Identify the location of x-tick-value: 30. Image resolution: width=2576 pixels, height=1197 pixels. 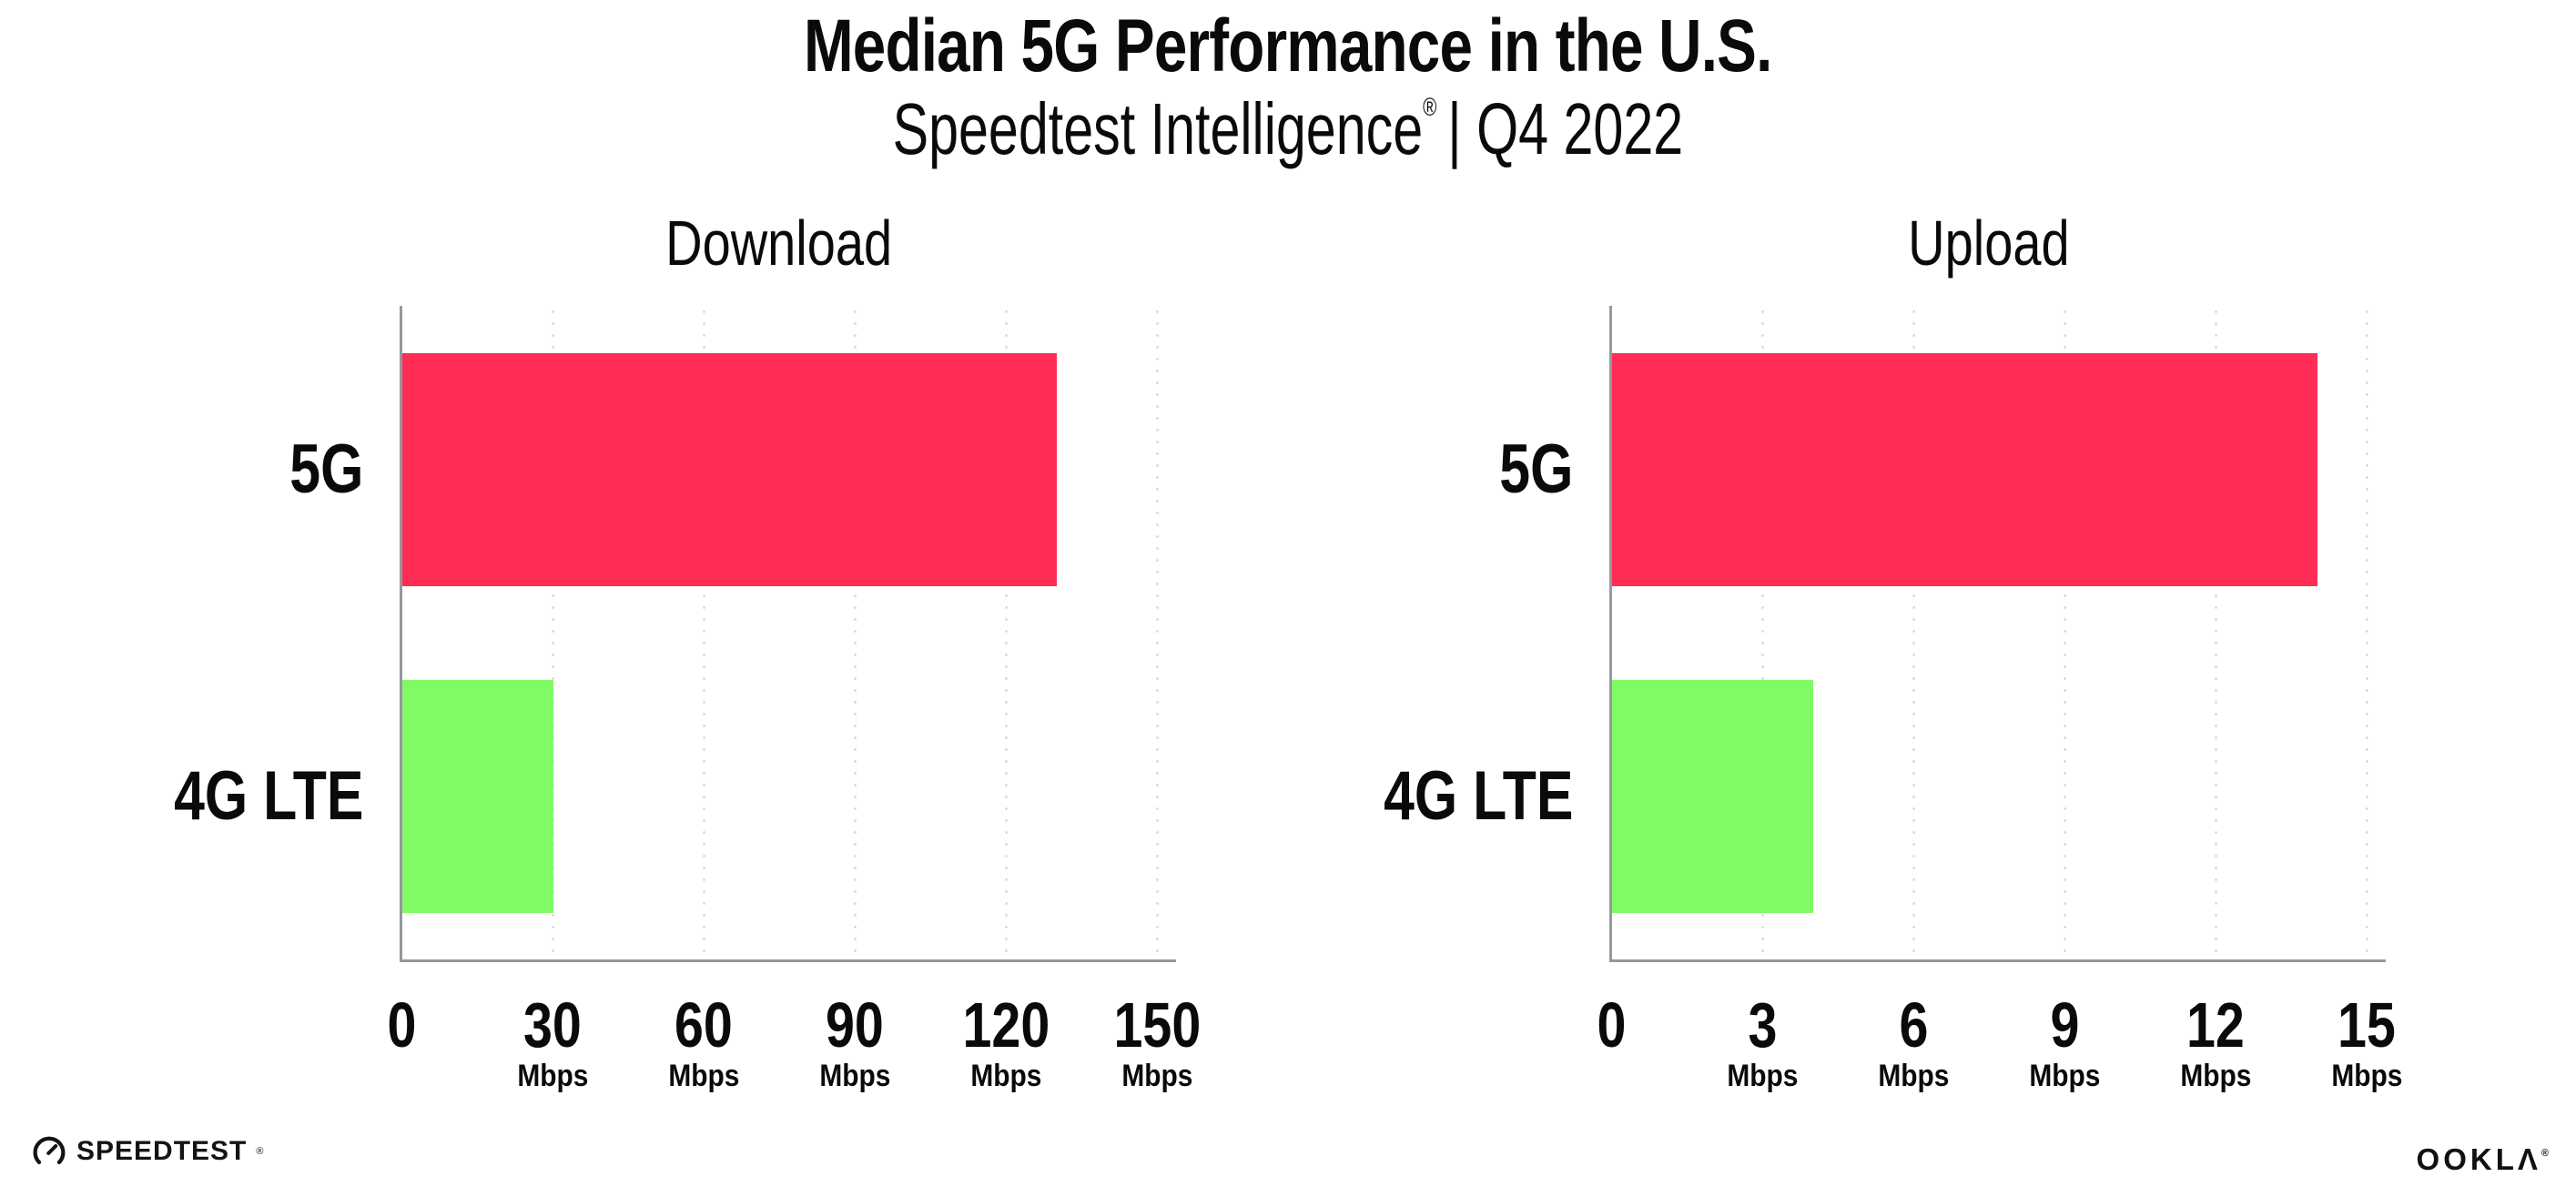
(552, 1024).